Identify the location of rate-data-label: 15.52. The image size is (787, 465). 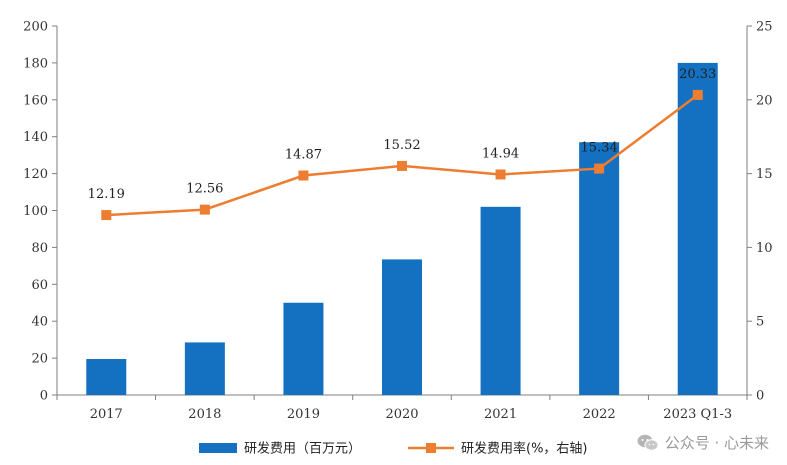
(401, 145).